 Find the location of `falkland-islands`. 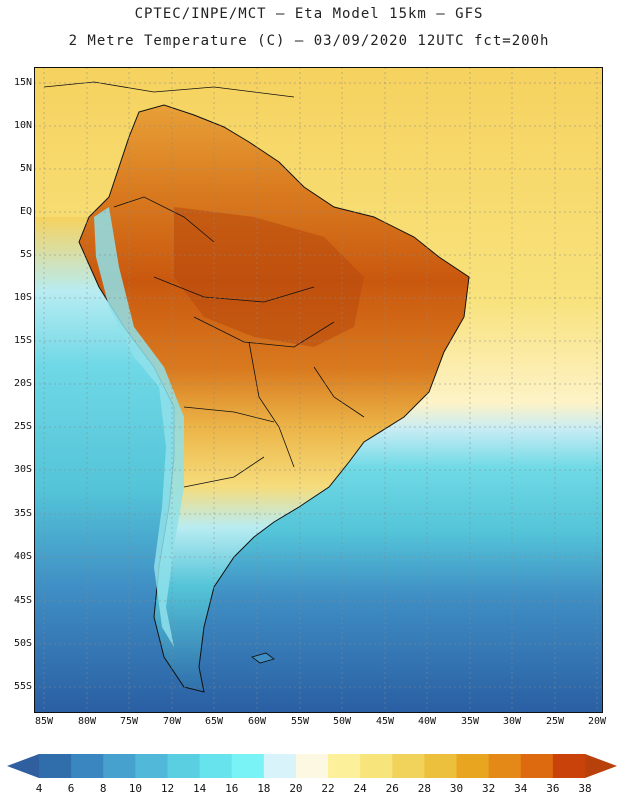

falkland-islands is located at coordinates (263, 658).